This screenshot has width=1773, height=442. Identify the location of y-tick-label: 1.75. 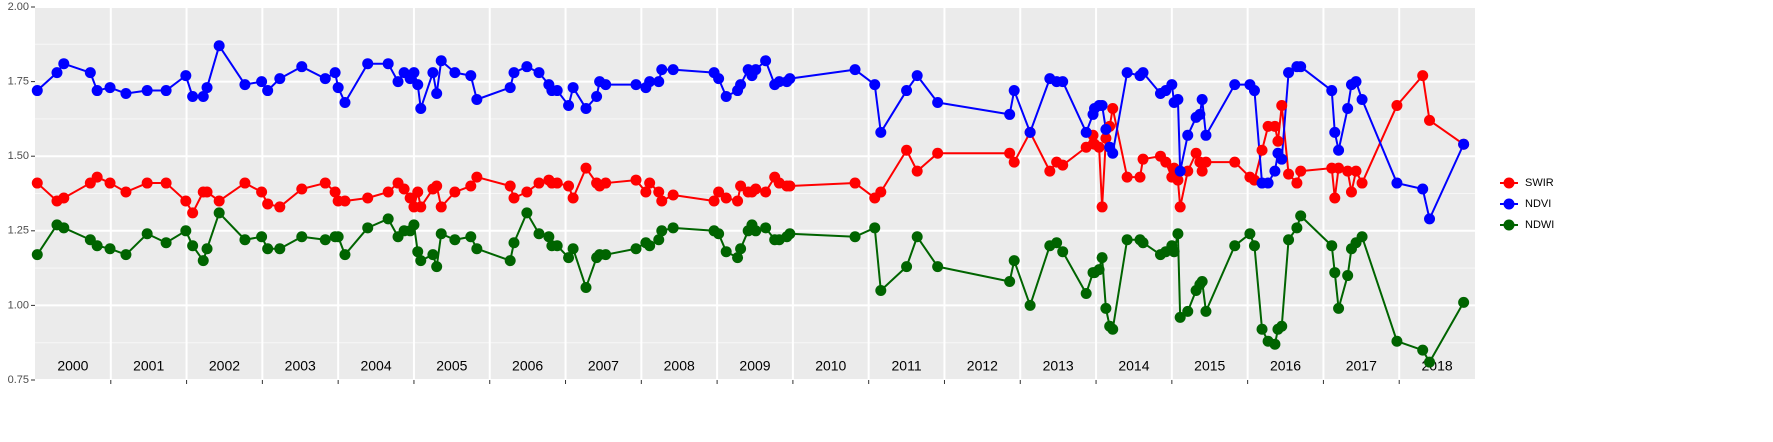
(18, 82).